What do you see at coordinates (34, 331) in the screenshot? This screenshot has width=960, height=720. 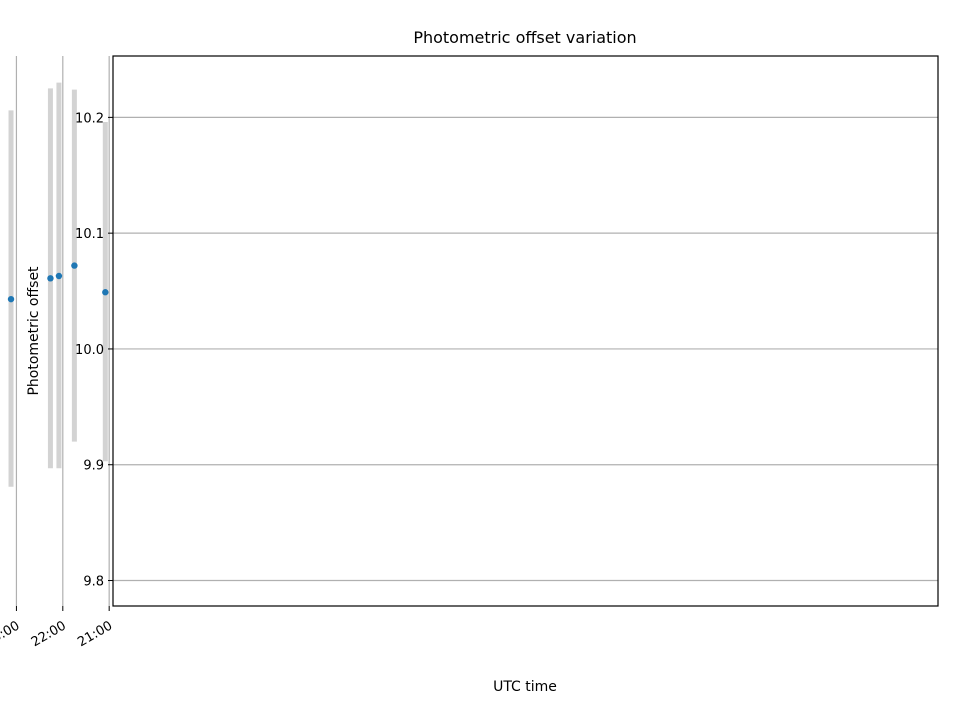 I see `y-axis-label: Photometric offset` at bounding box center [34, 331].